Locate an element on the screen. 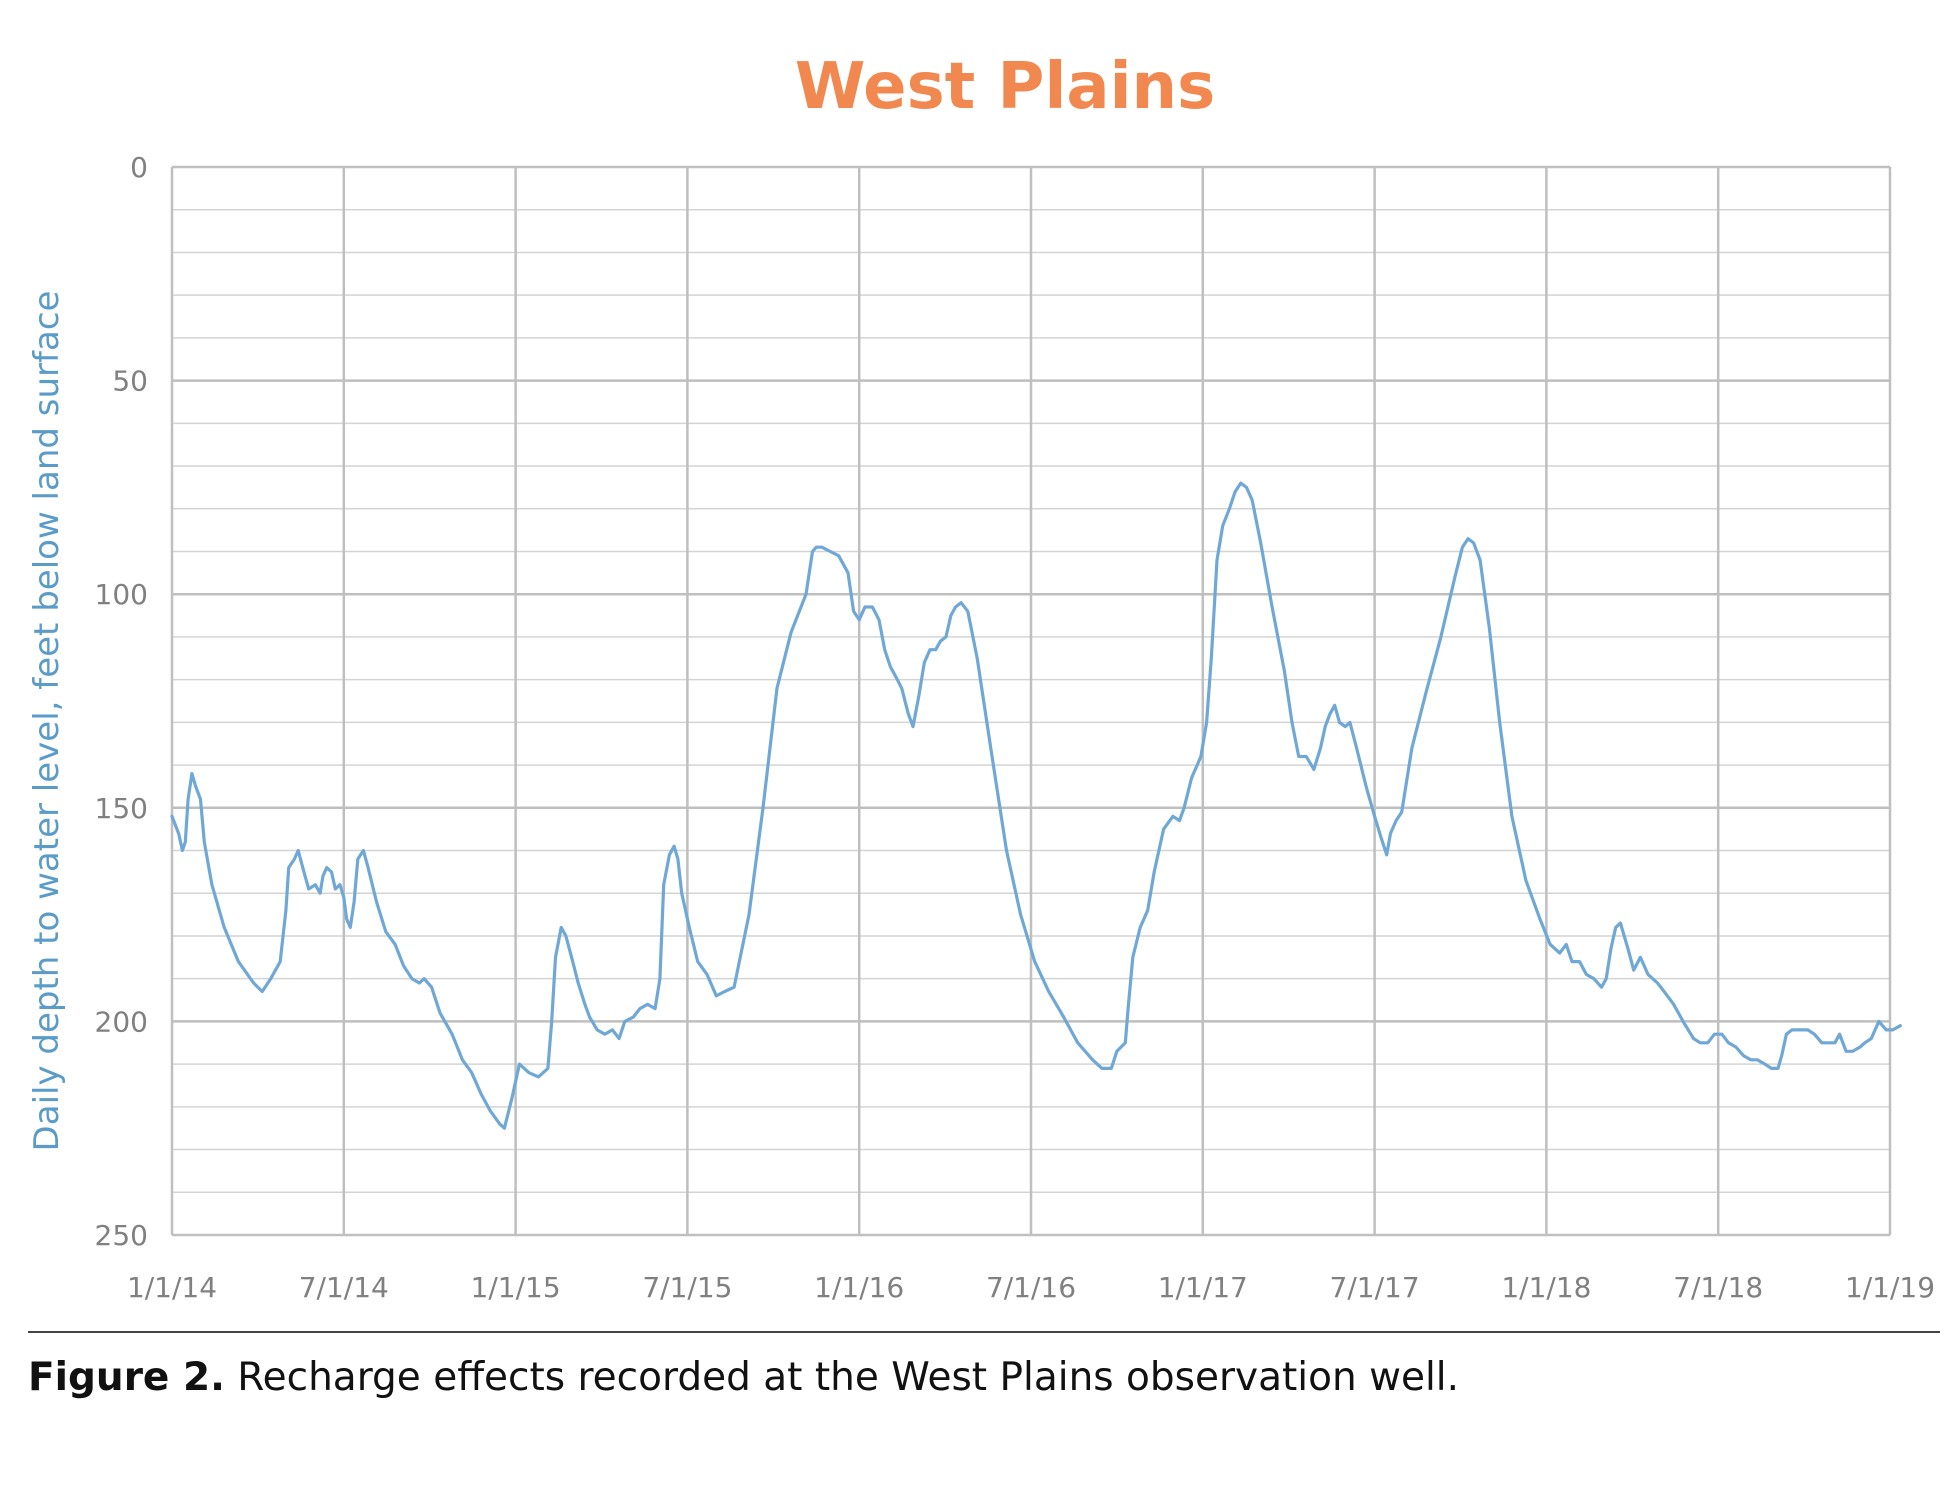 The width and height of the screenshot is (1951, 1500). chart-title: West Plains is located at coordinates (1005, 87).